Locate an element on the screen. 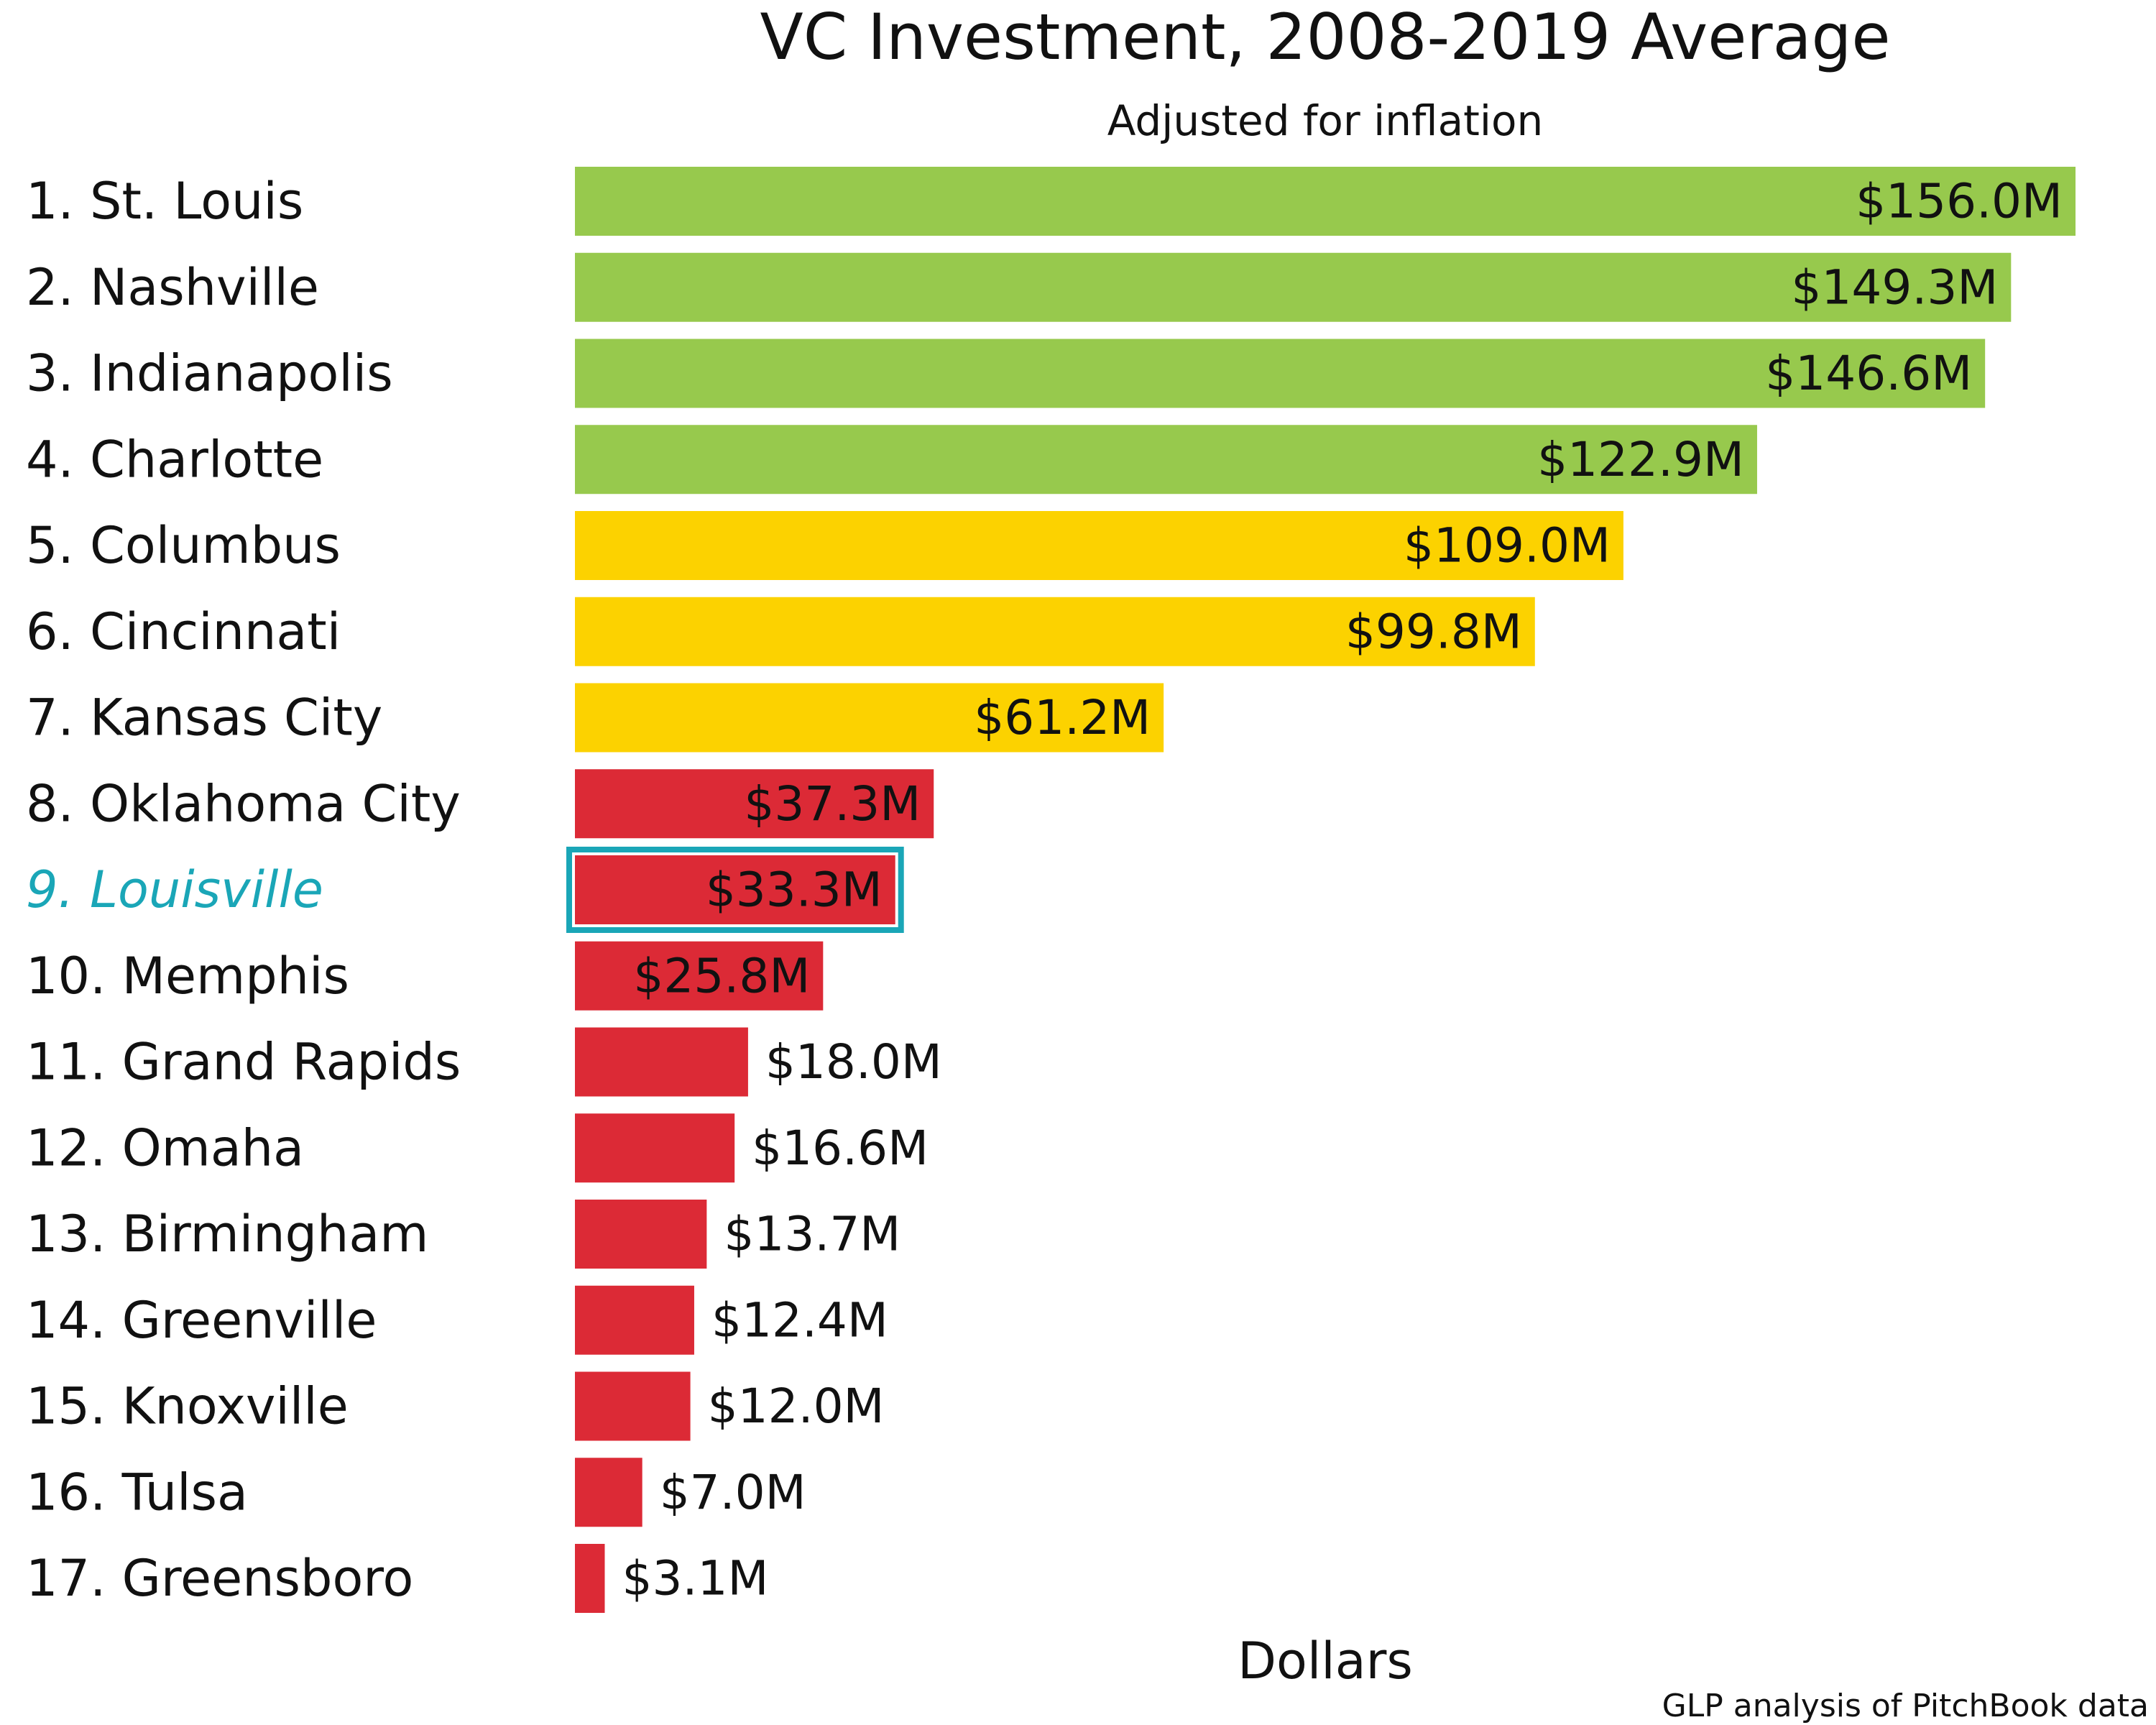  category-label-indianapolis: 3. Indianapolis is located at coordinates (209, 373).